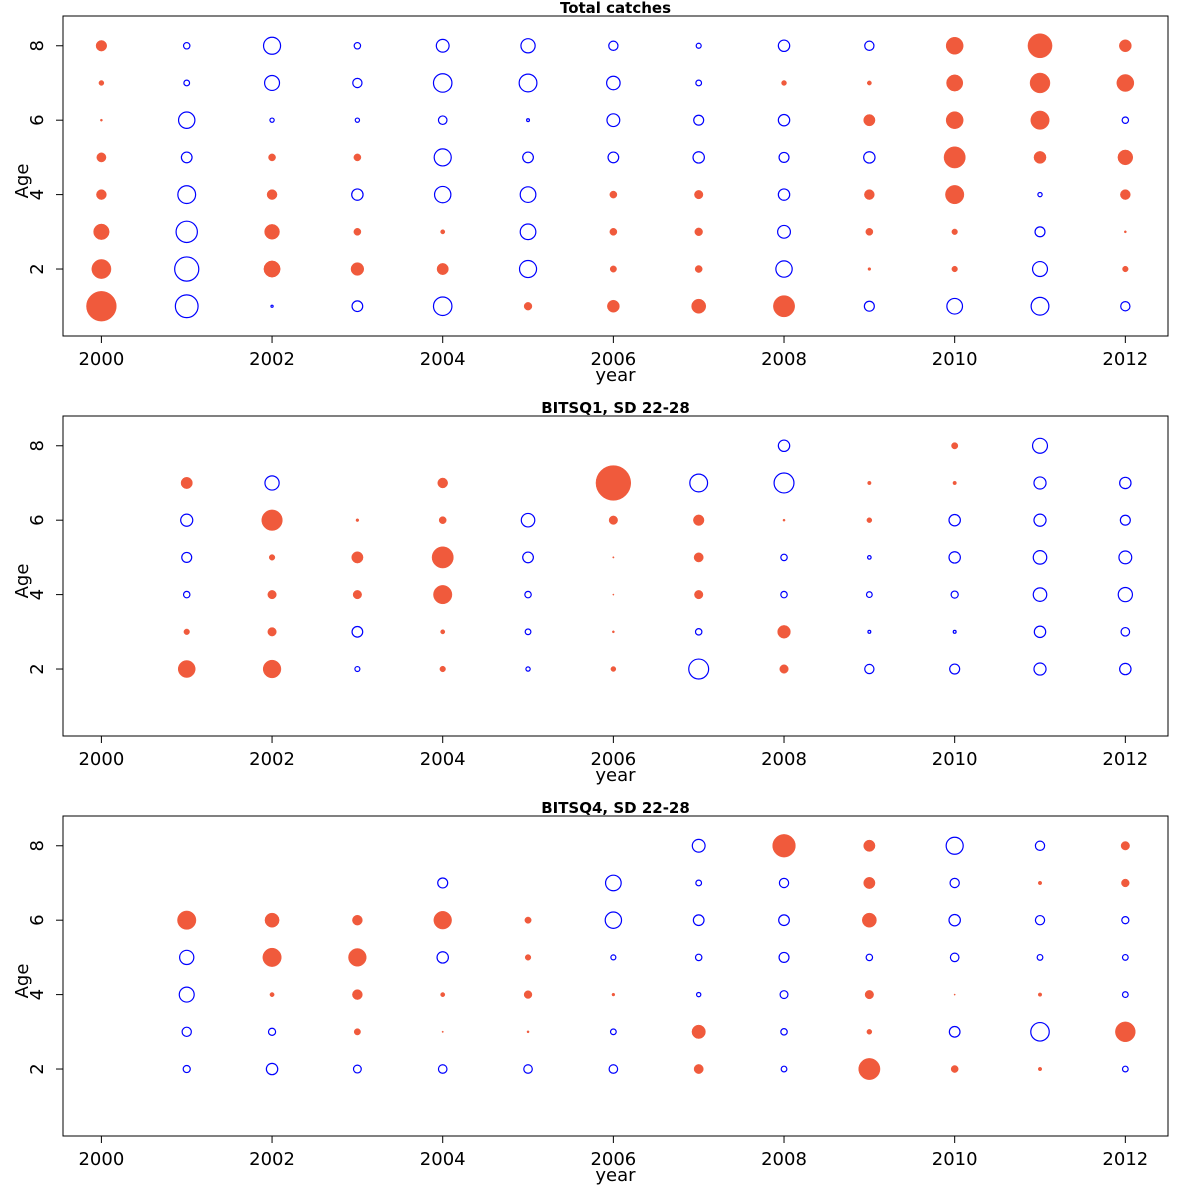 This screenshot has height=1200, width=1200. I want to click on x-tick-label: 2002, so click(272, 759).